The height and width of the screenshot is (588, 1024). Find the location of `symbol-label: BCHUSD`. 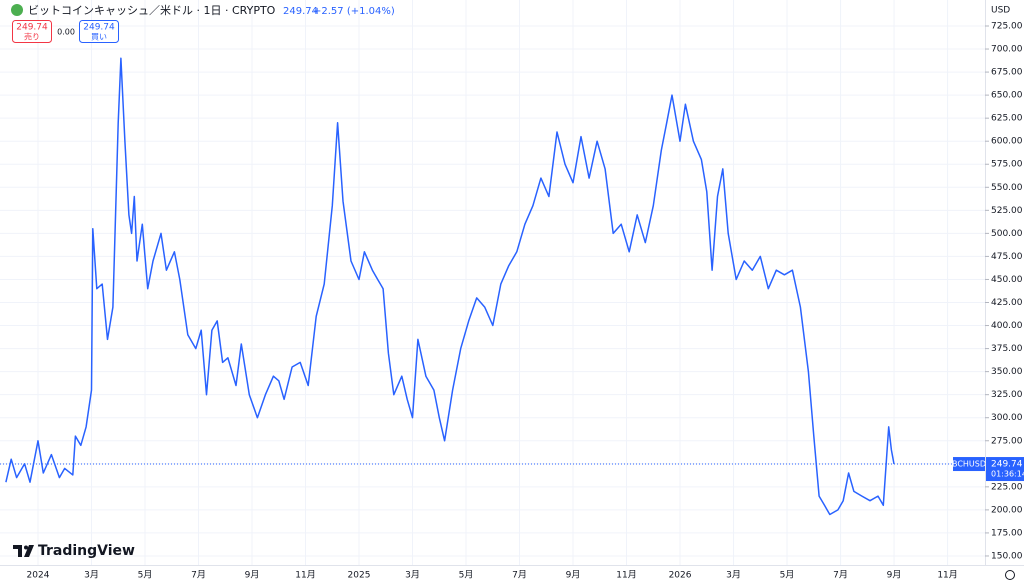

symbol-label: BCHUSD is located at coordinates (969, 464).